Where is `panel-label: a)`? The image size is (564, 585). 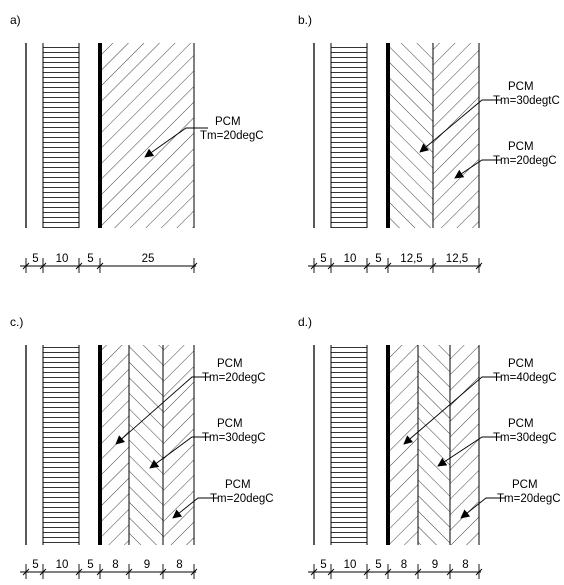
panel-label: a) is located at coordinates (15, 20).